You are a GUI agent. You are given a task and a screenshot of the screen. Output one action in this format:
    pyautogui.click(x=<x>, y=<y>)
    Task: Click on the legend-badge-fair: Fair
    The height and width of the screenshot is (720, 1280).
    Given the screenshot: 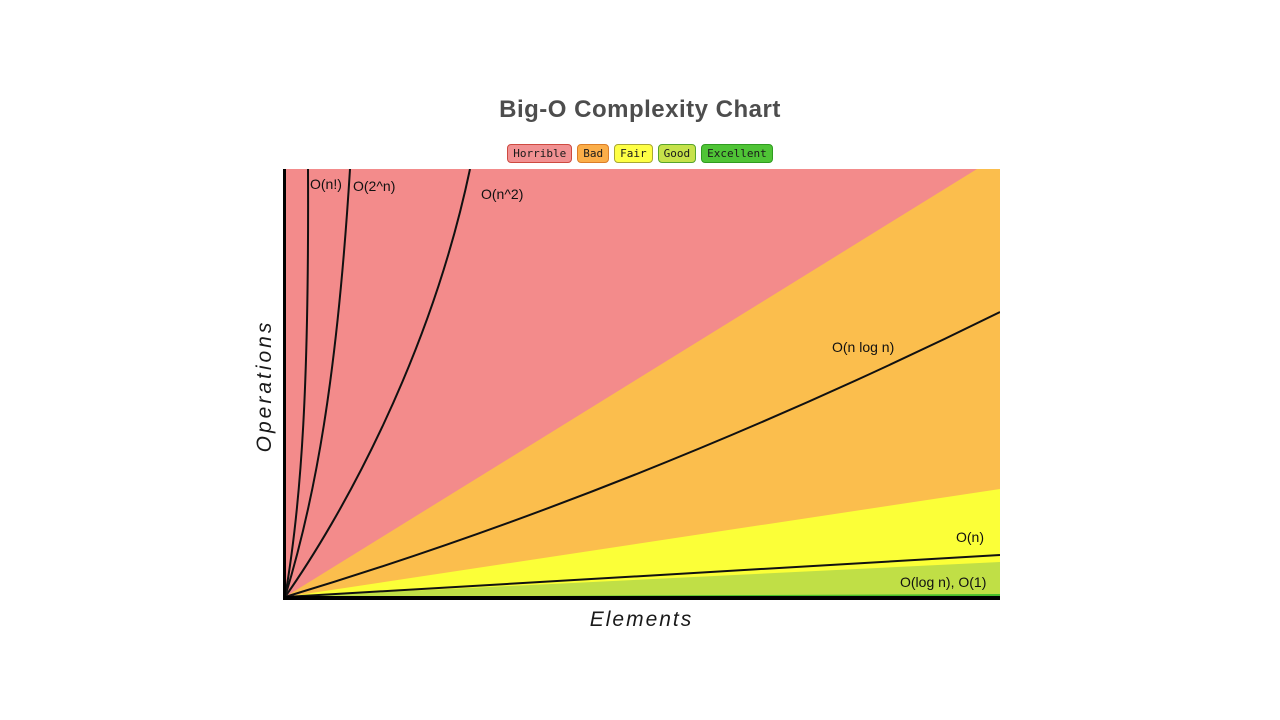 What is the action you would take?
    pyautogui.click(x=633, y=153)
    